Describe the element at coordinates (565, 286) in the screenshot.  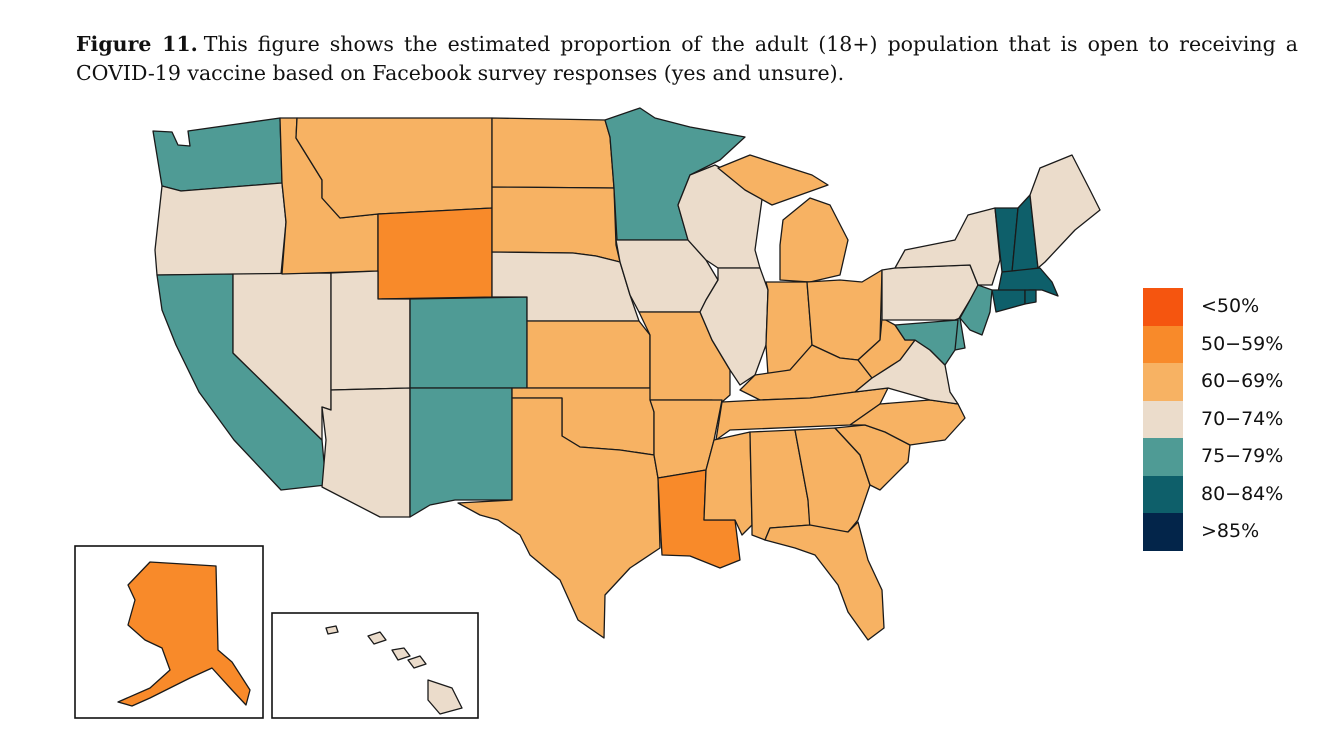
I see `state-nebraska` at that location.